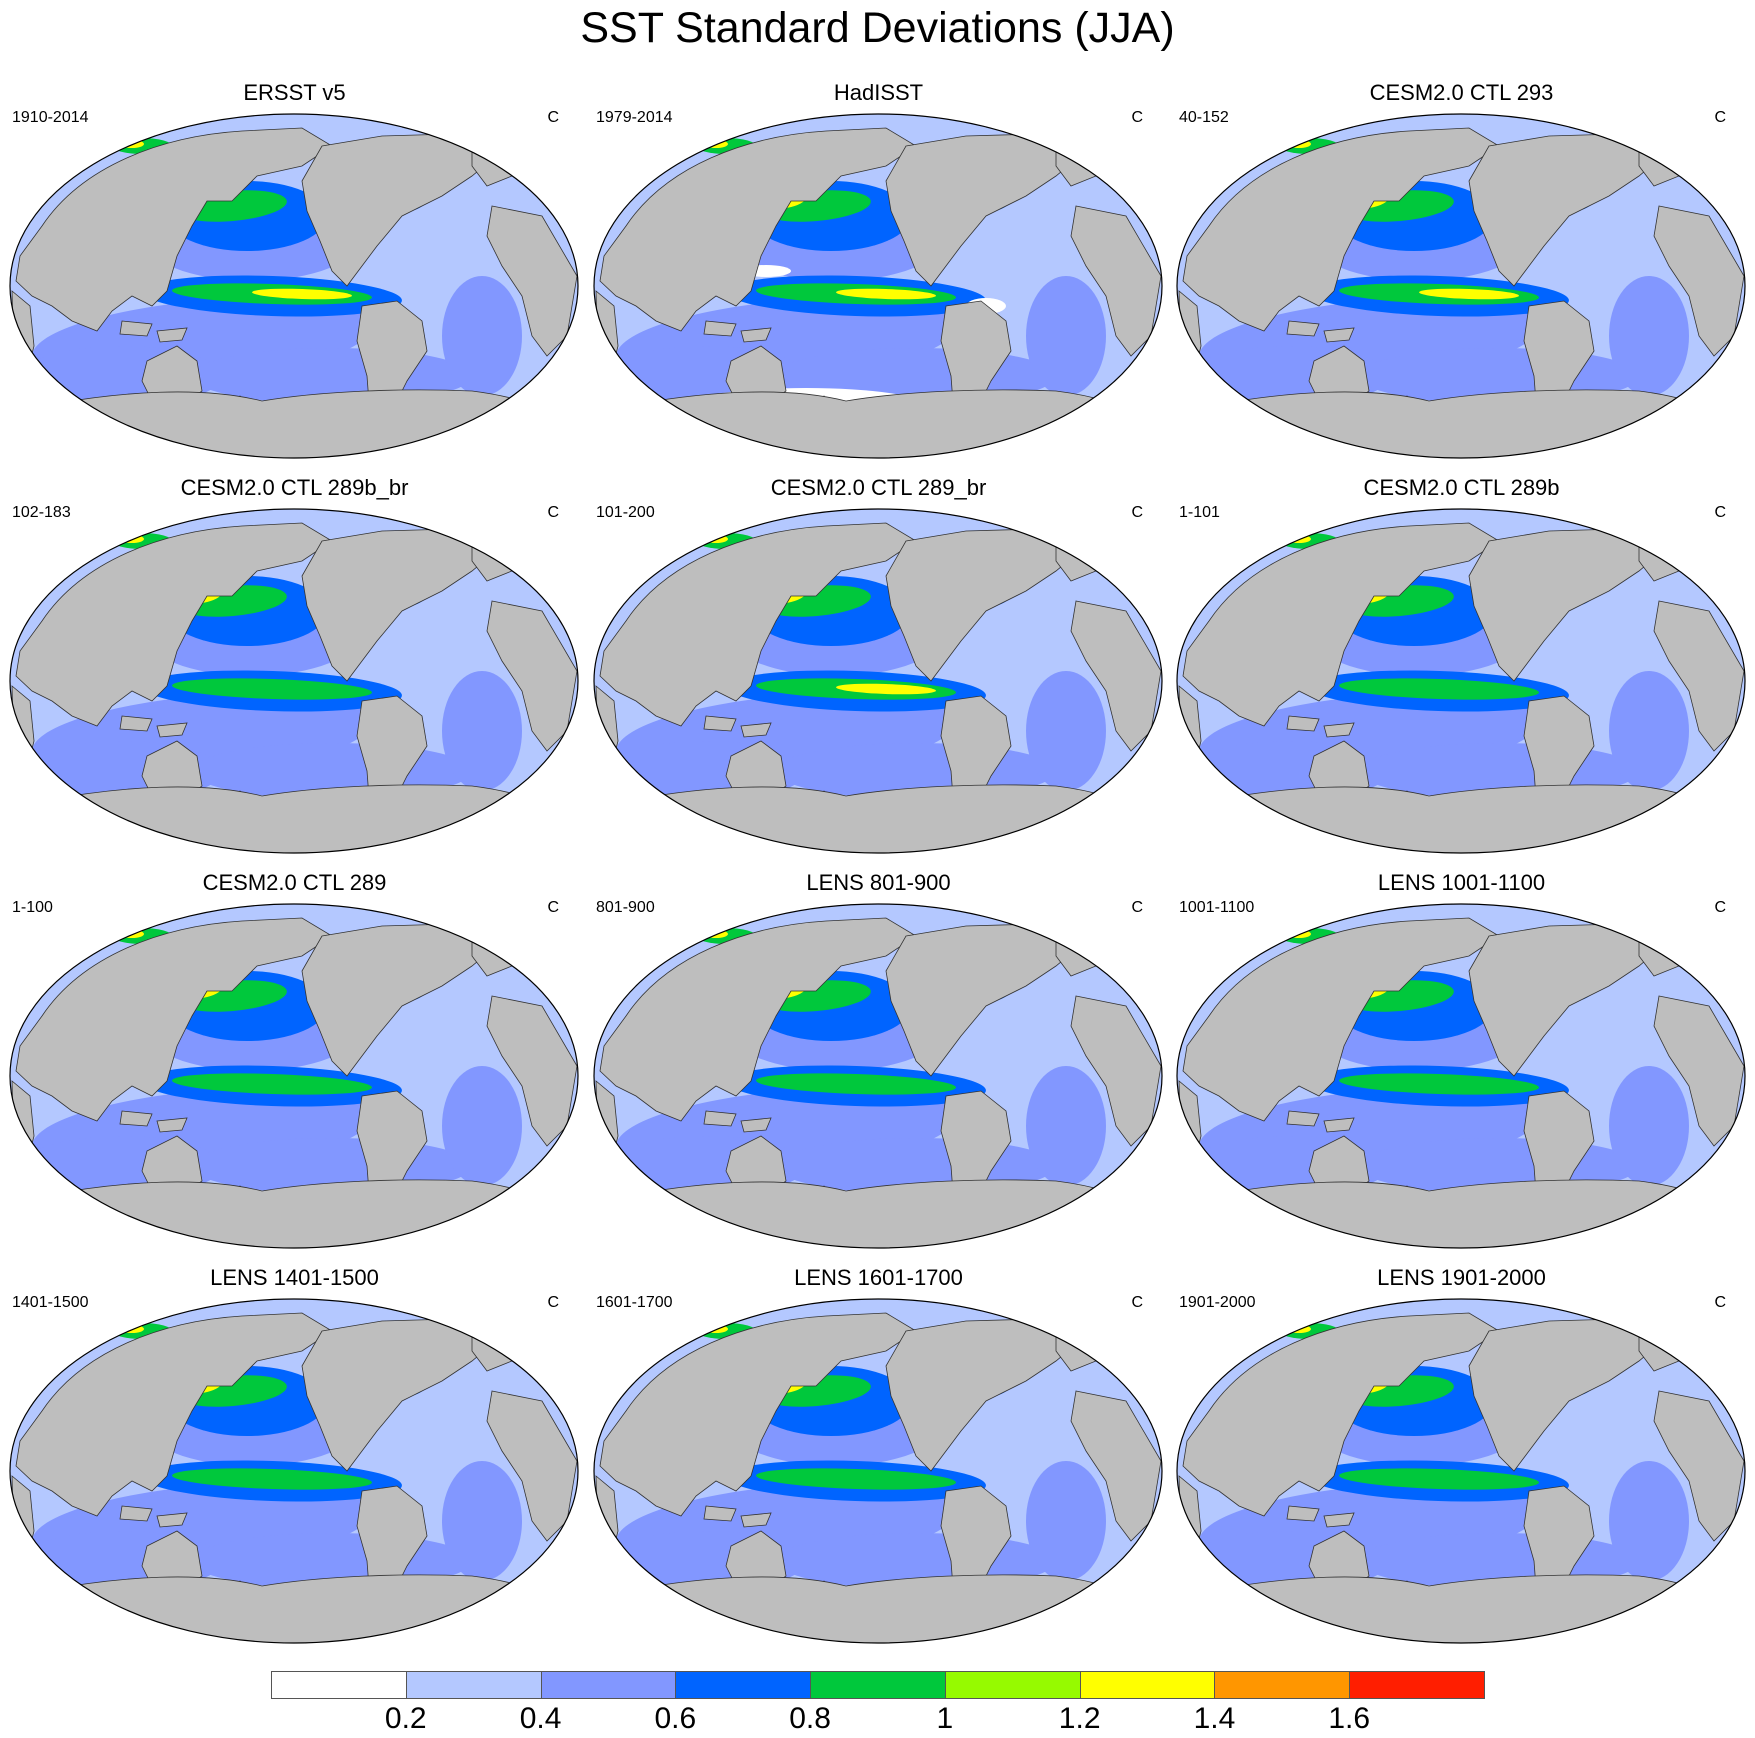 The image size is (1755, 1738). I want to click on map-panel: CESM2.0 CTL 289_br 101-200 C, so click(878, 667).